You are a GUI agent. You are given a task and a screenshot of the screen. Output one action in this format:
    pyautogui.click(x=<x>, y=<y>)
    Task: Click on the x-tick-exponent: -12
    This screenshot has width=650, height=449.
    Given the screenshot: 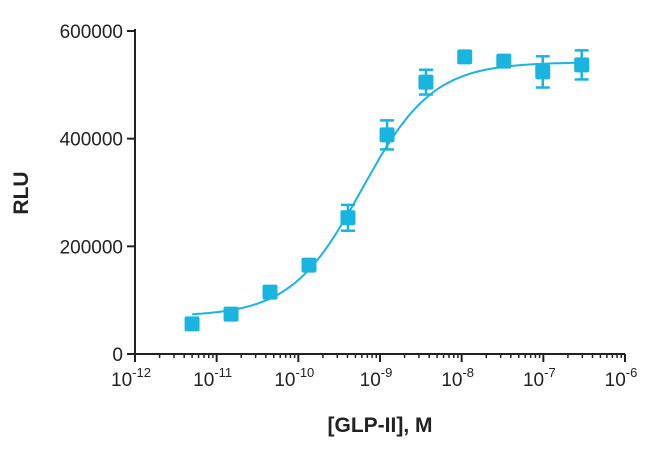 What is the action you would take?
    pyautogui.click(x=141, y=372)
    